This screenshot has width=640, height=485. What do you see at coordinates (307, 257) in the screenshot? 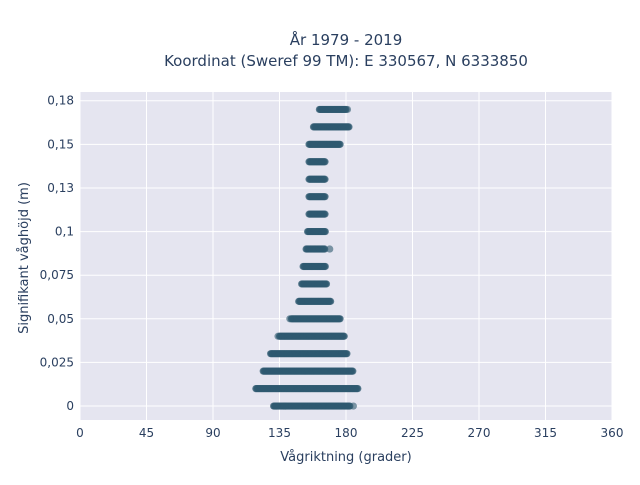
I see `data-points` at bounding box center [307, 257].